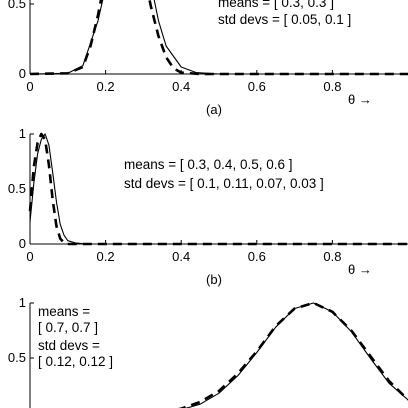  I want to click on solid-series-line, so click(296, 355).